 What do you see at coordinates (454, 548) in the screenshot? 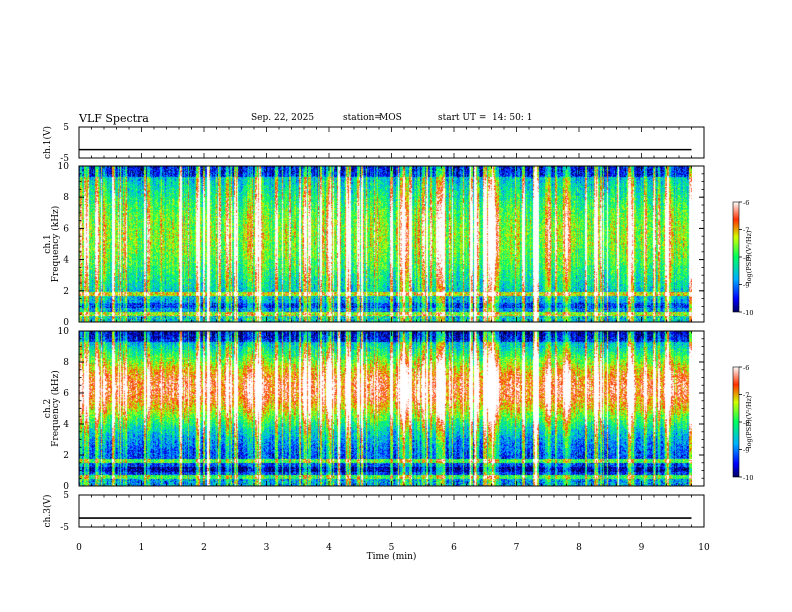
I see `x-tick-label: 6` at bounding box center [454, 548].